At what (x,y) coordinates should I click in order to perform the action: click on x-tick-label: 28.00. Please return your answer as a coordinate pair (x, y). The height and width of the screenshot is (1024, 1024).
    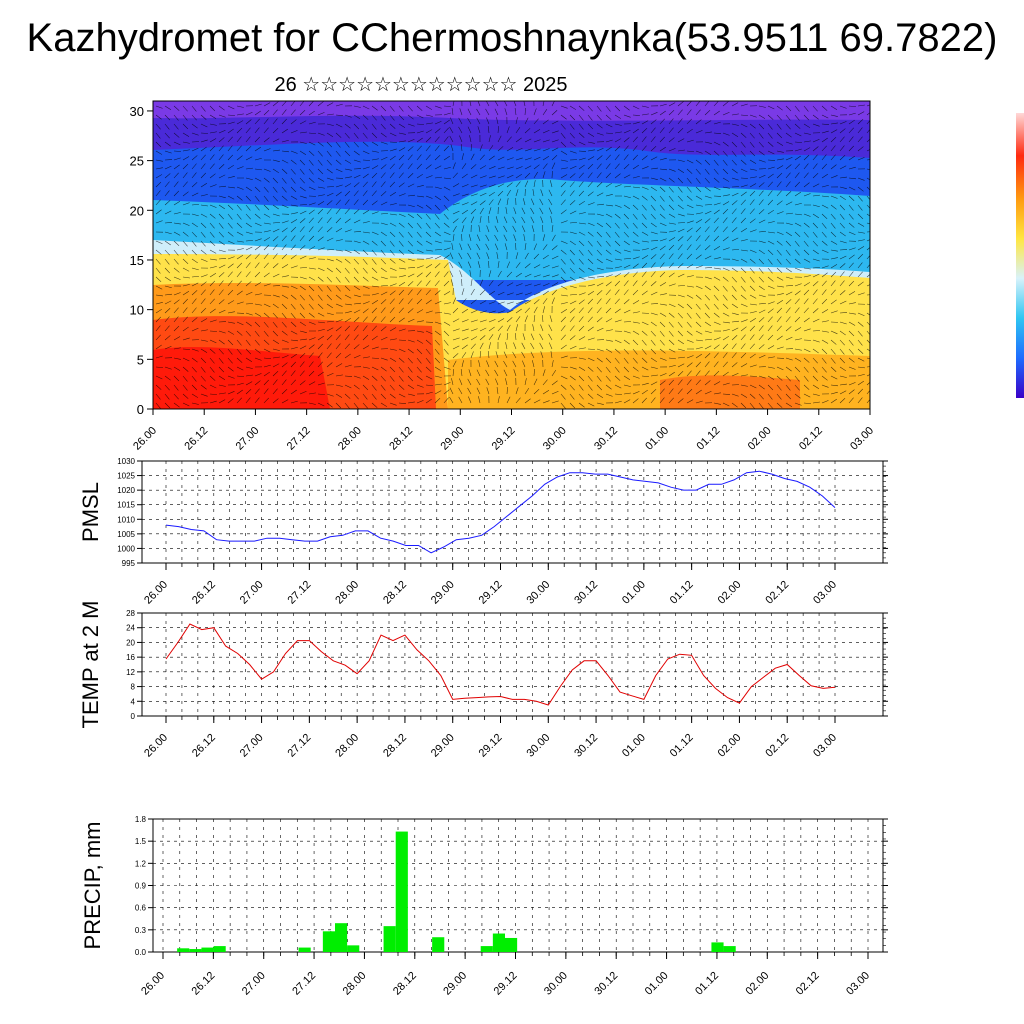
    Looking at the image, I should click on (350, 439).